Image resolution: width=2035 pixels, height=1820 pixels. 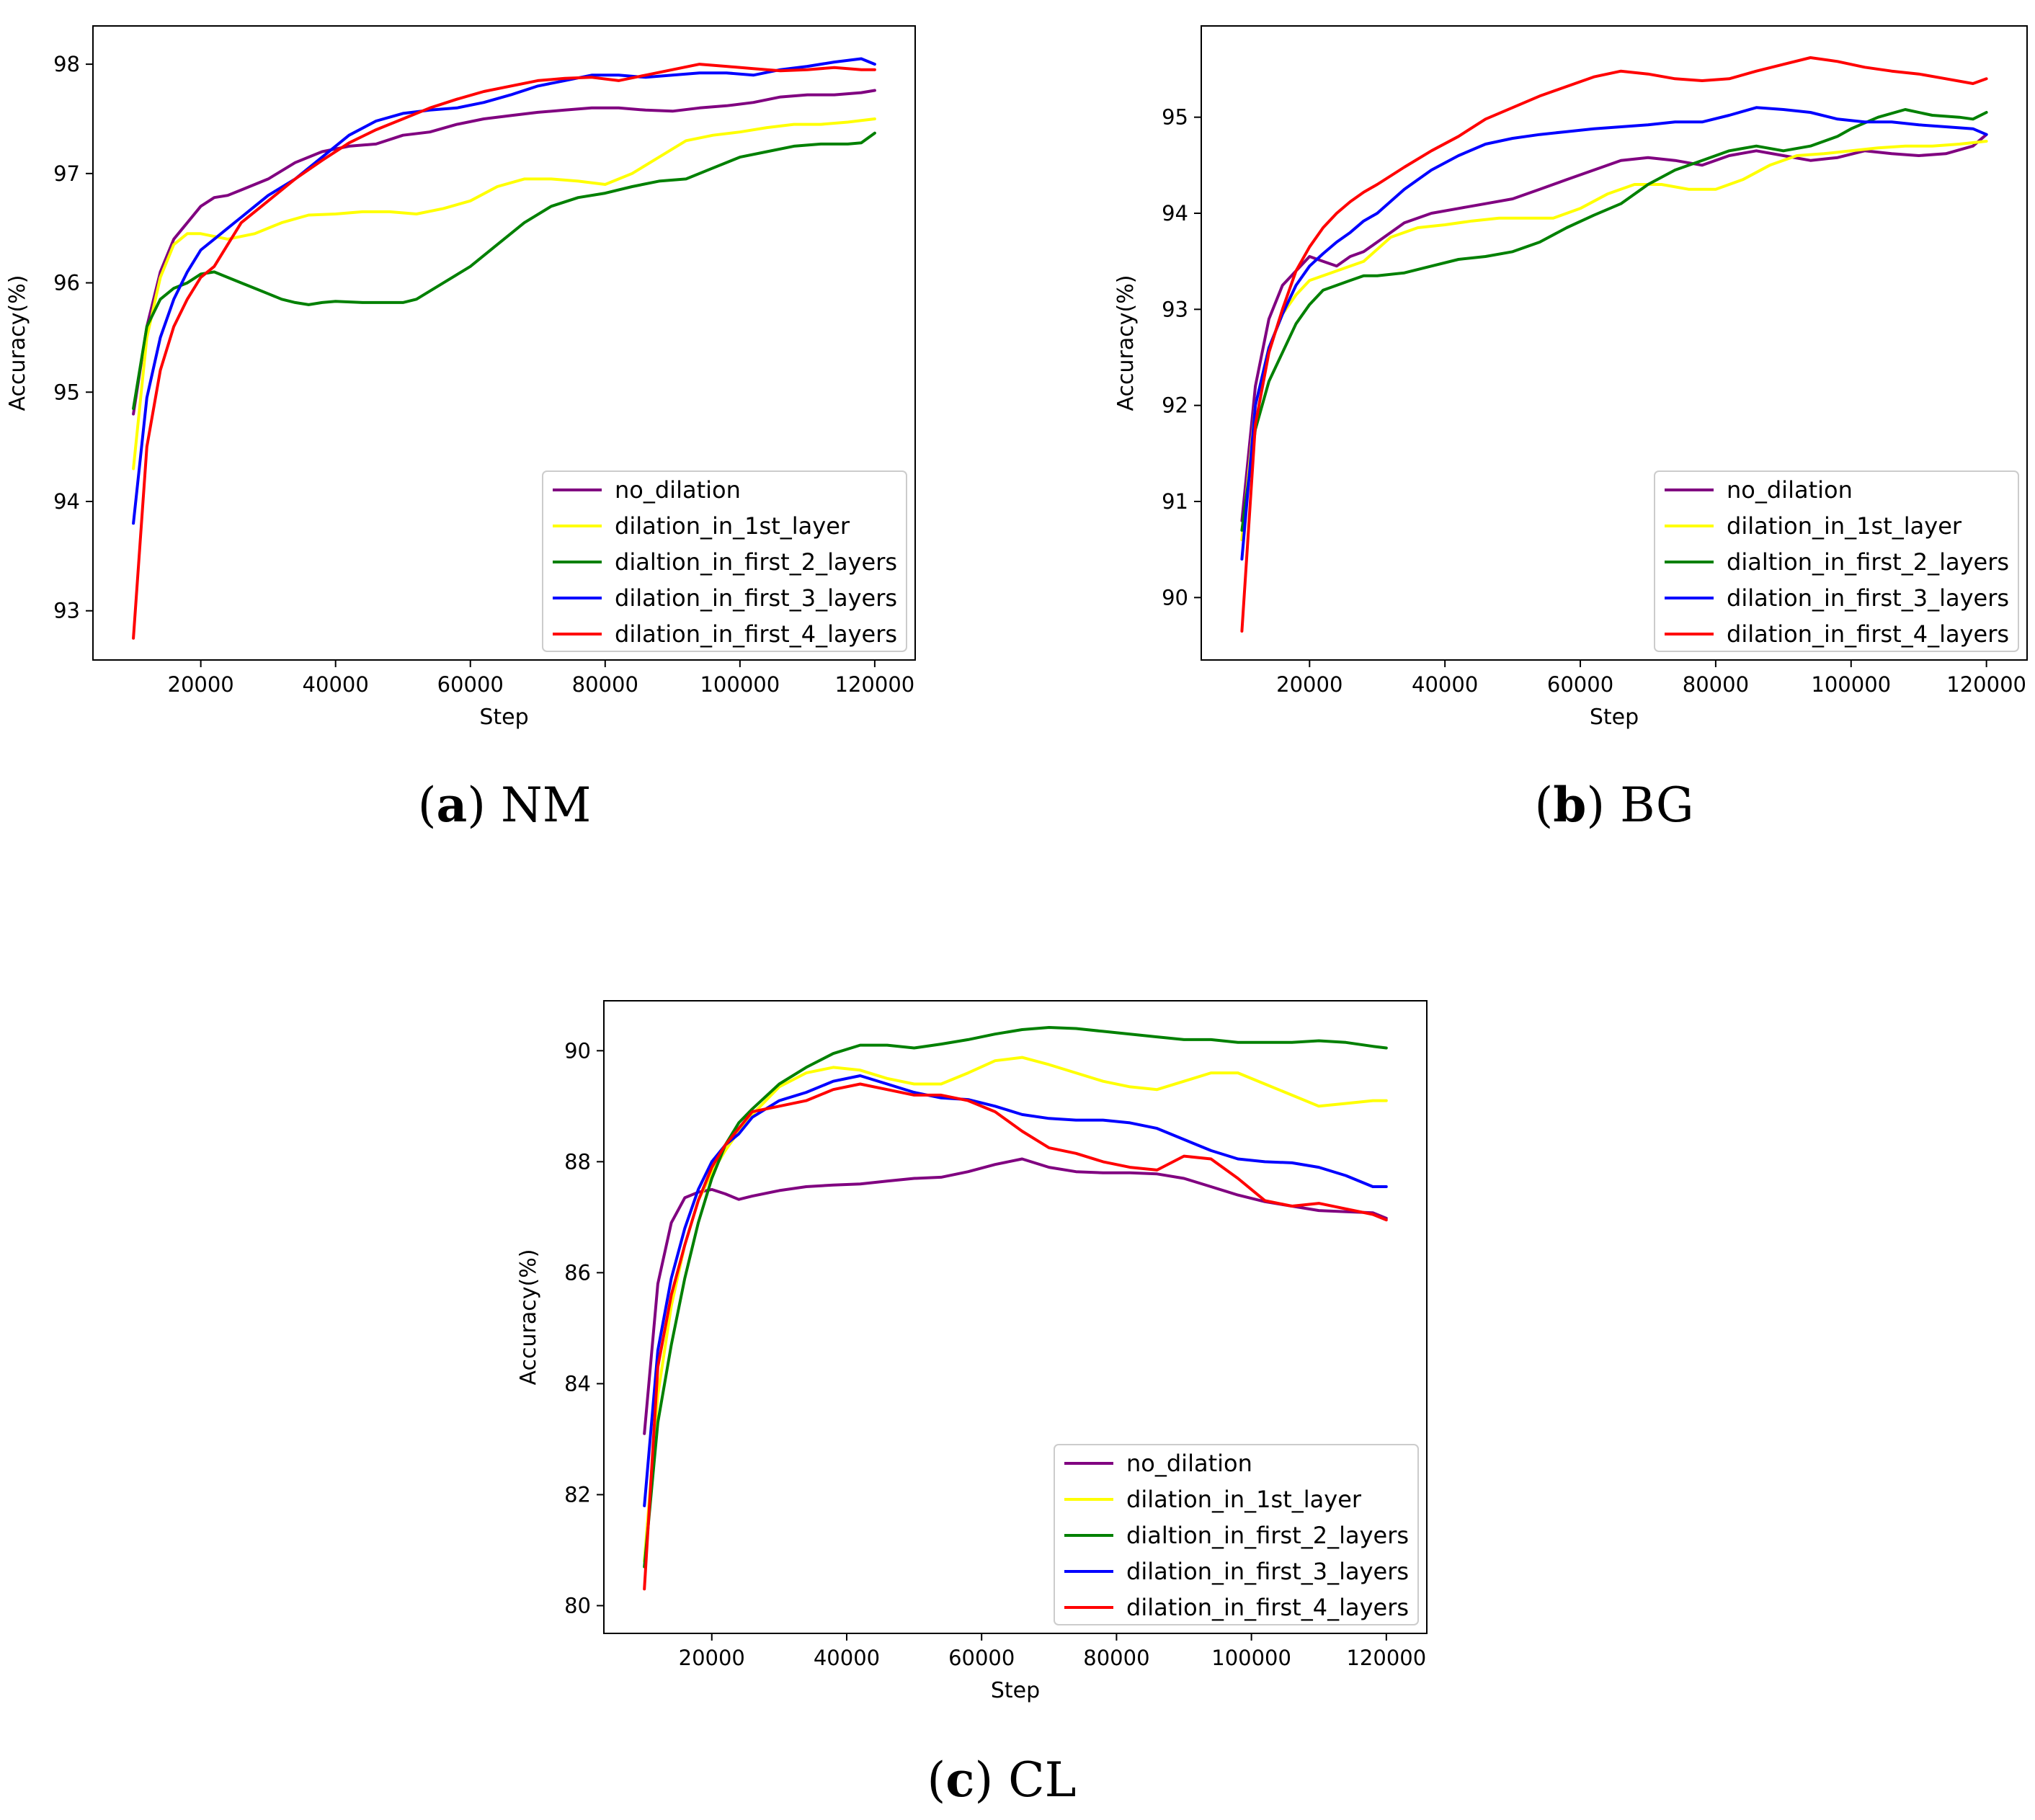 I want to click on caption-letter: c, so click(x=959, y=1780).